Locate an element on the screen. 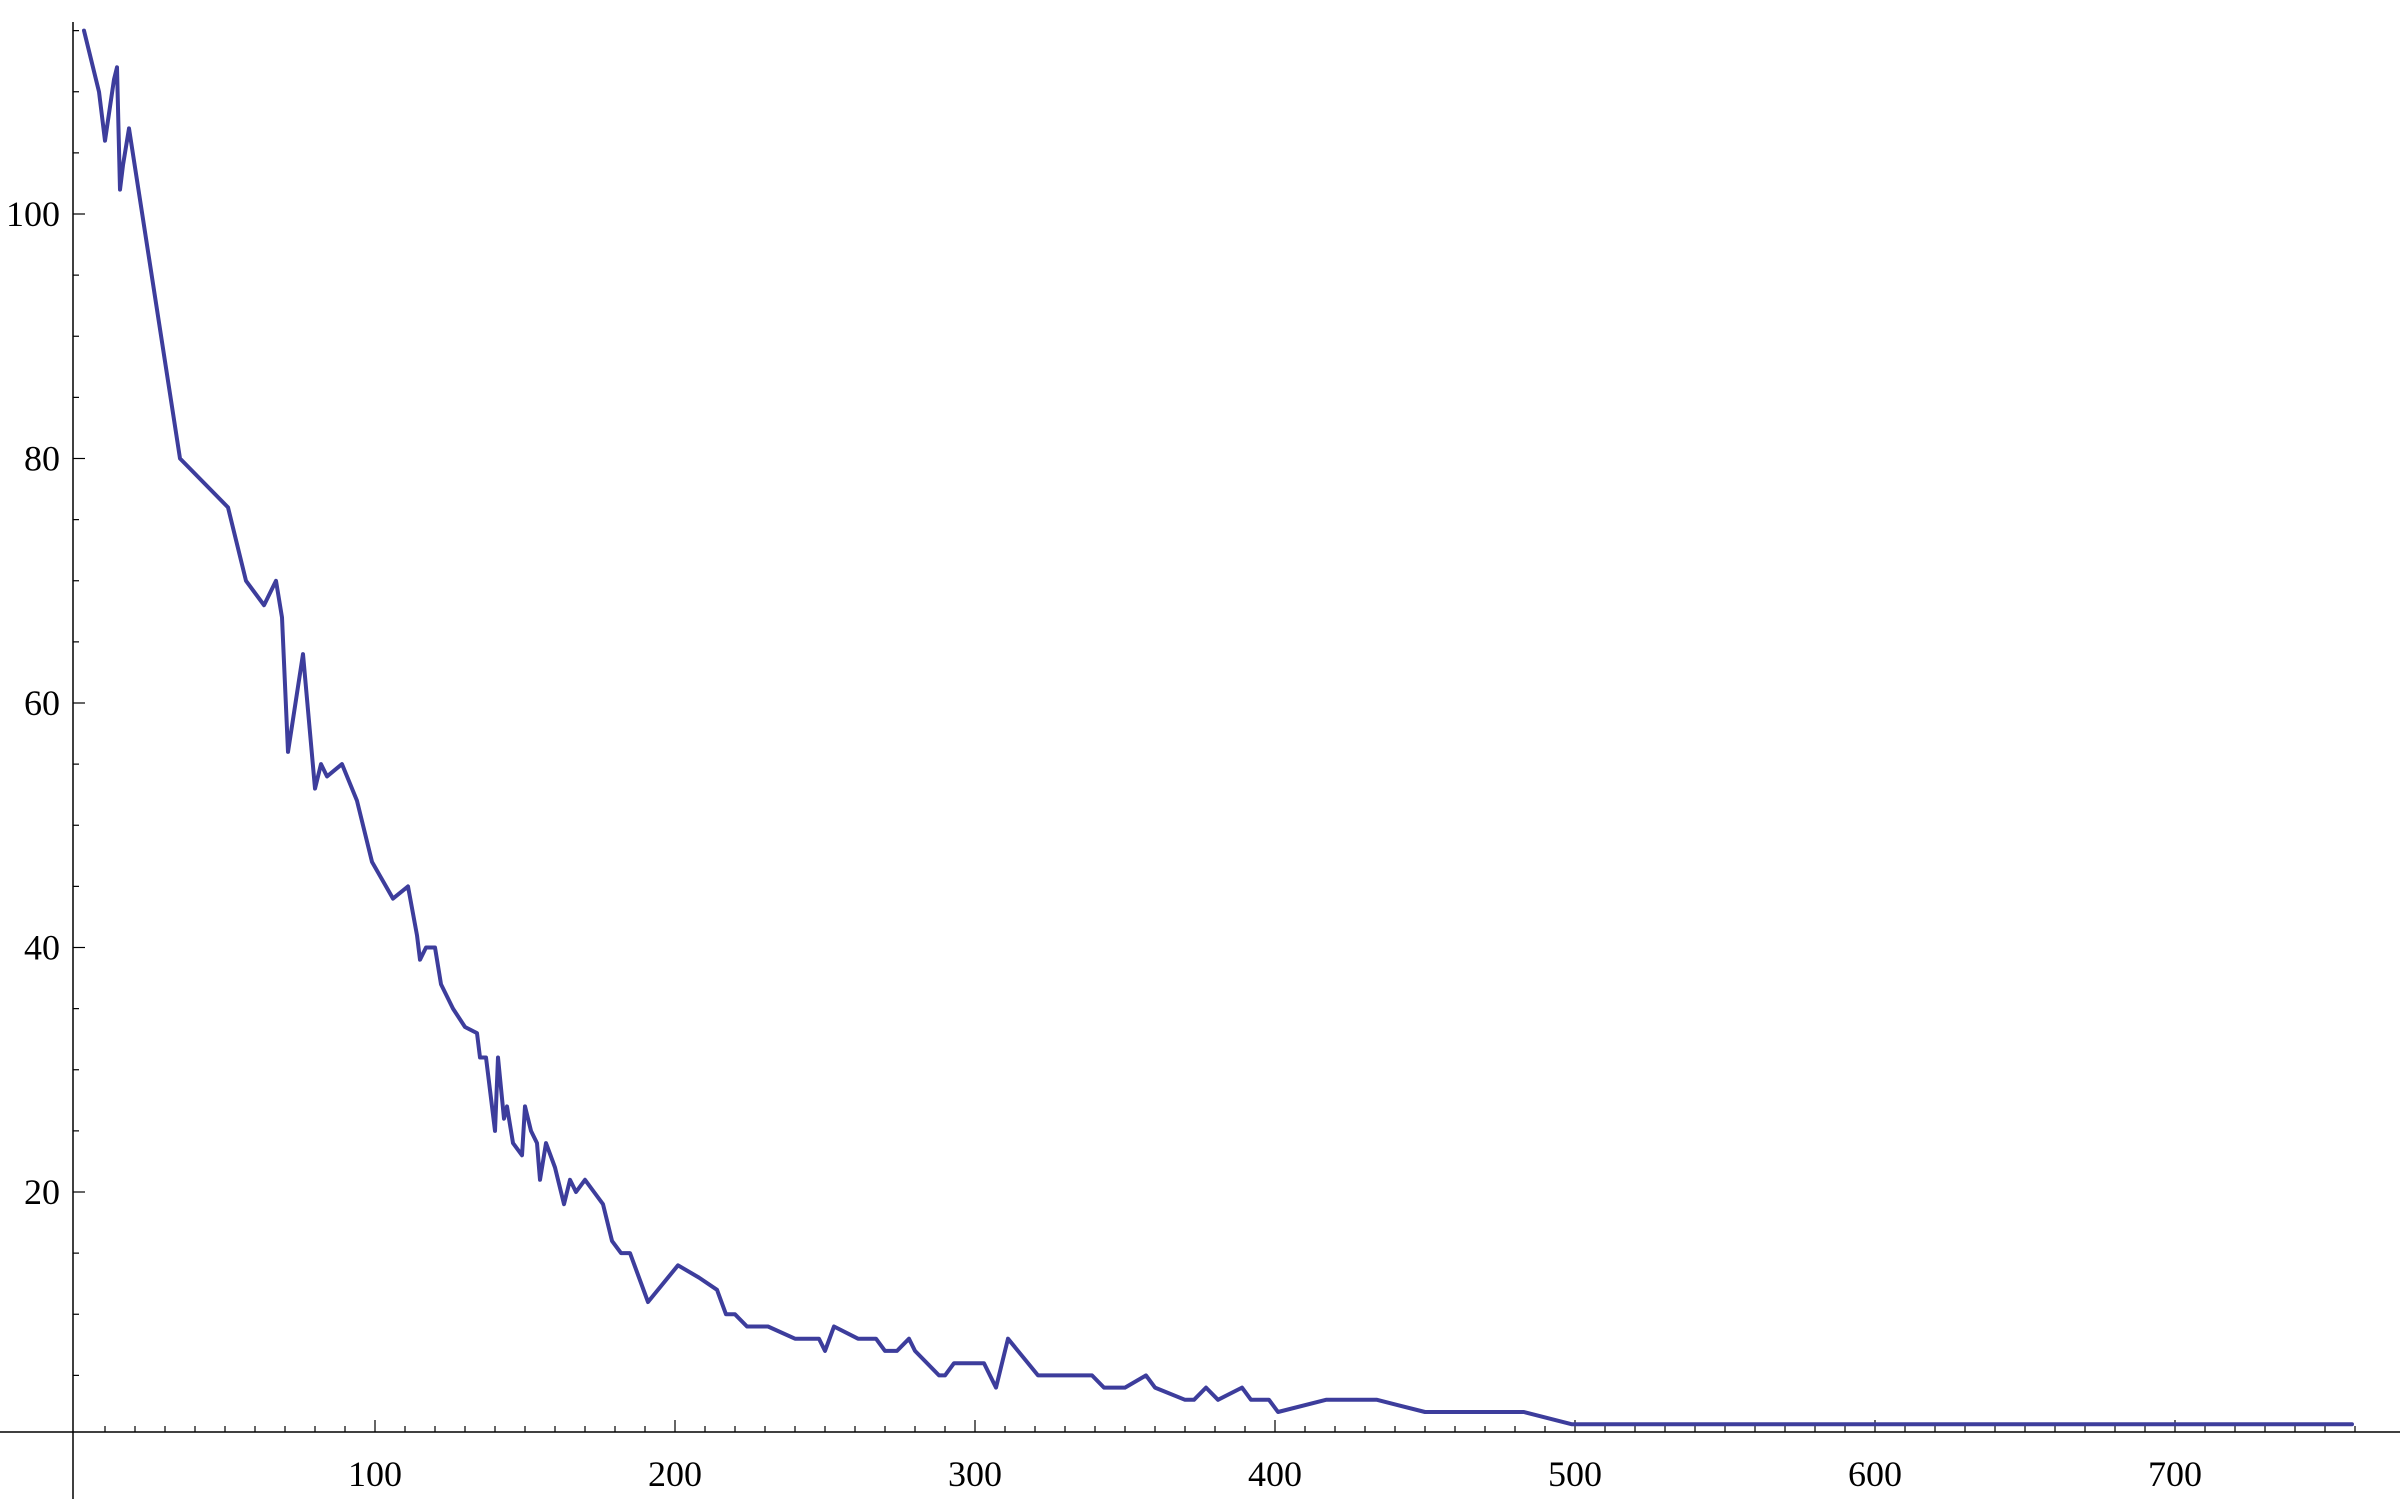 The width and height of the screenshot is (2400, 1499). x-tick-label: 200 is located at coordinates (675, 1474).